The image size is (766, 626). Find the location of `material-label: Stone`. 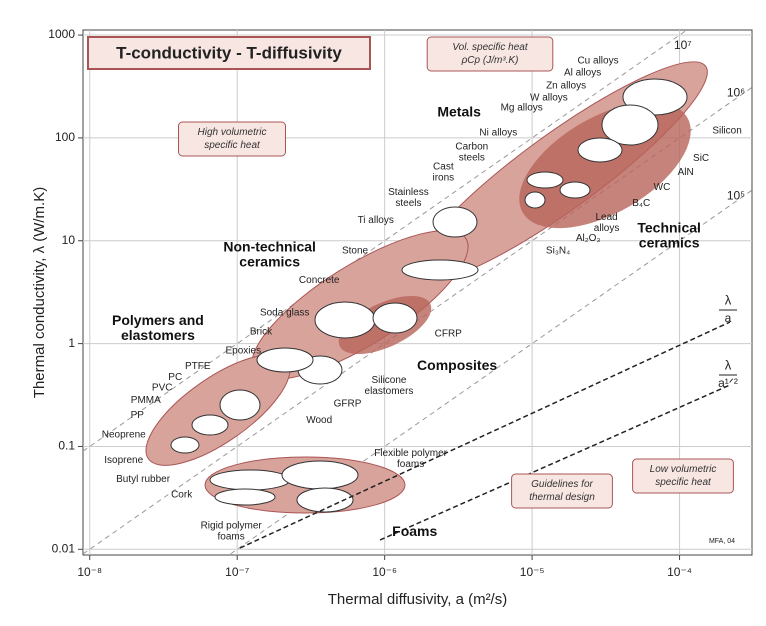

material-label: Stone is located at coordinates (355, 250).